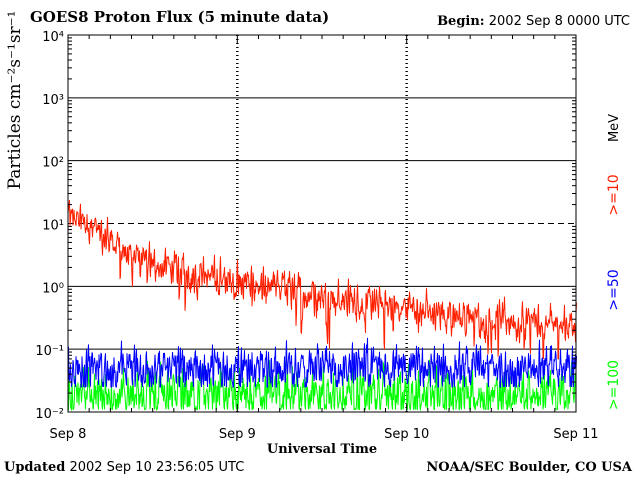 The height and width of the screenshot is (480, 640). What do you see at coordinates (53, 163) in the screenshot?
I see `y-tick-label: 10²` at bounding box center [53, 163].